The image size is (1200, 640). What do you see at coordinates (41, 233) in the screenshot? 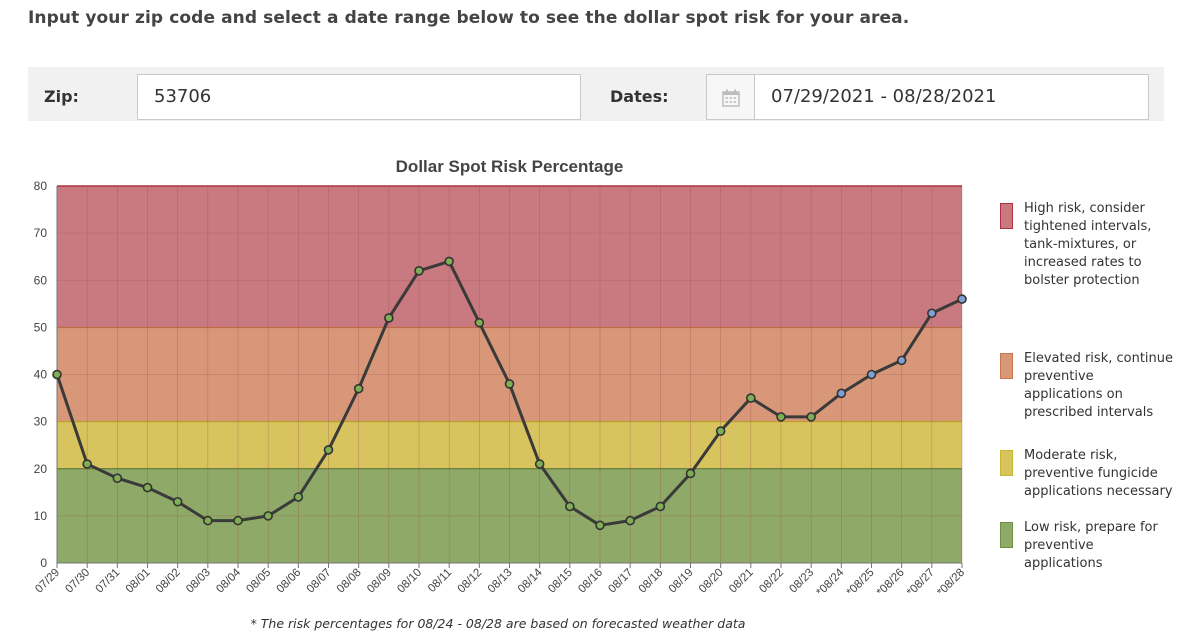
I see `y-tick-label: 70` at bounding box center [41, 233].